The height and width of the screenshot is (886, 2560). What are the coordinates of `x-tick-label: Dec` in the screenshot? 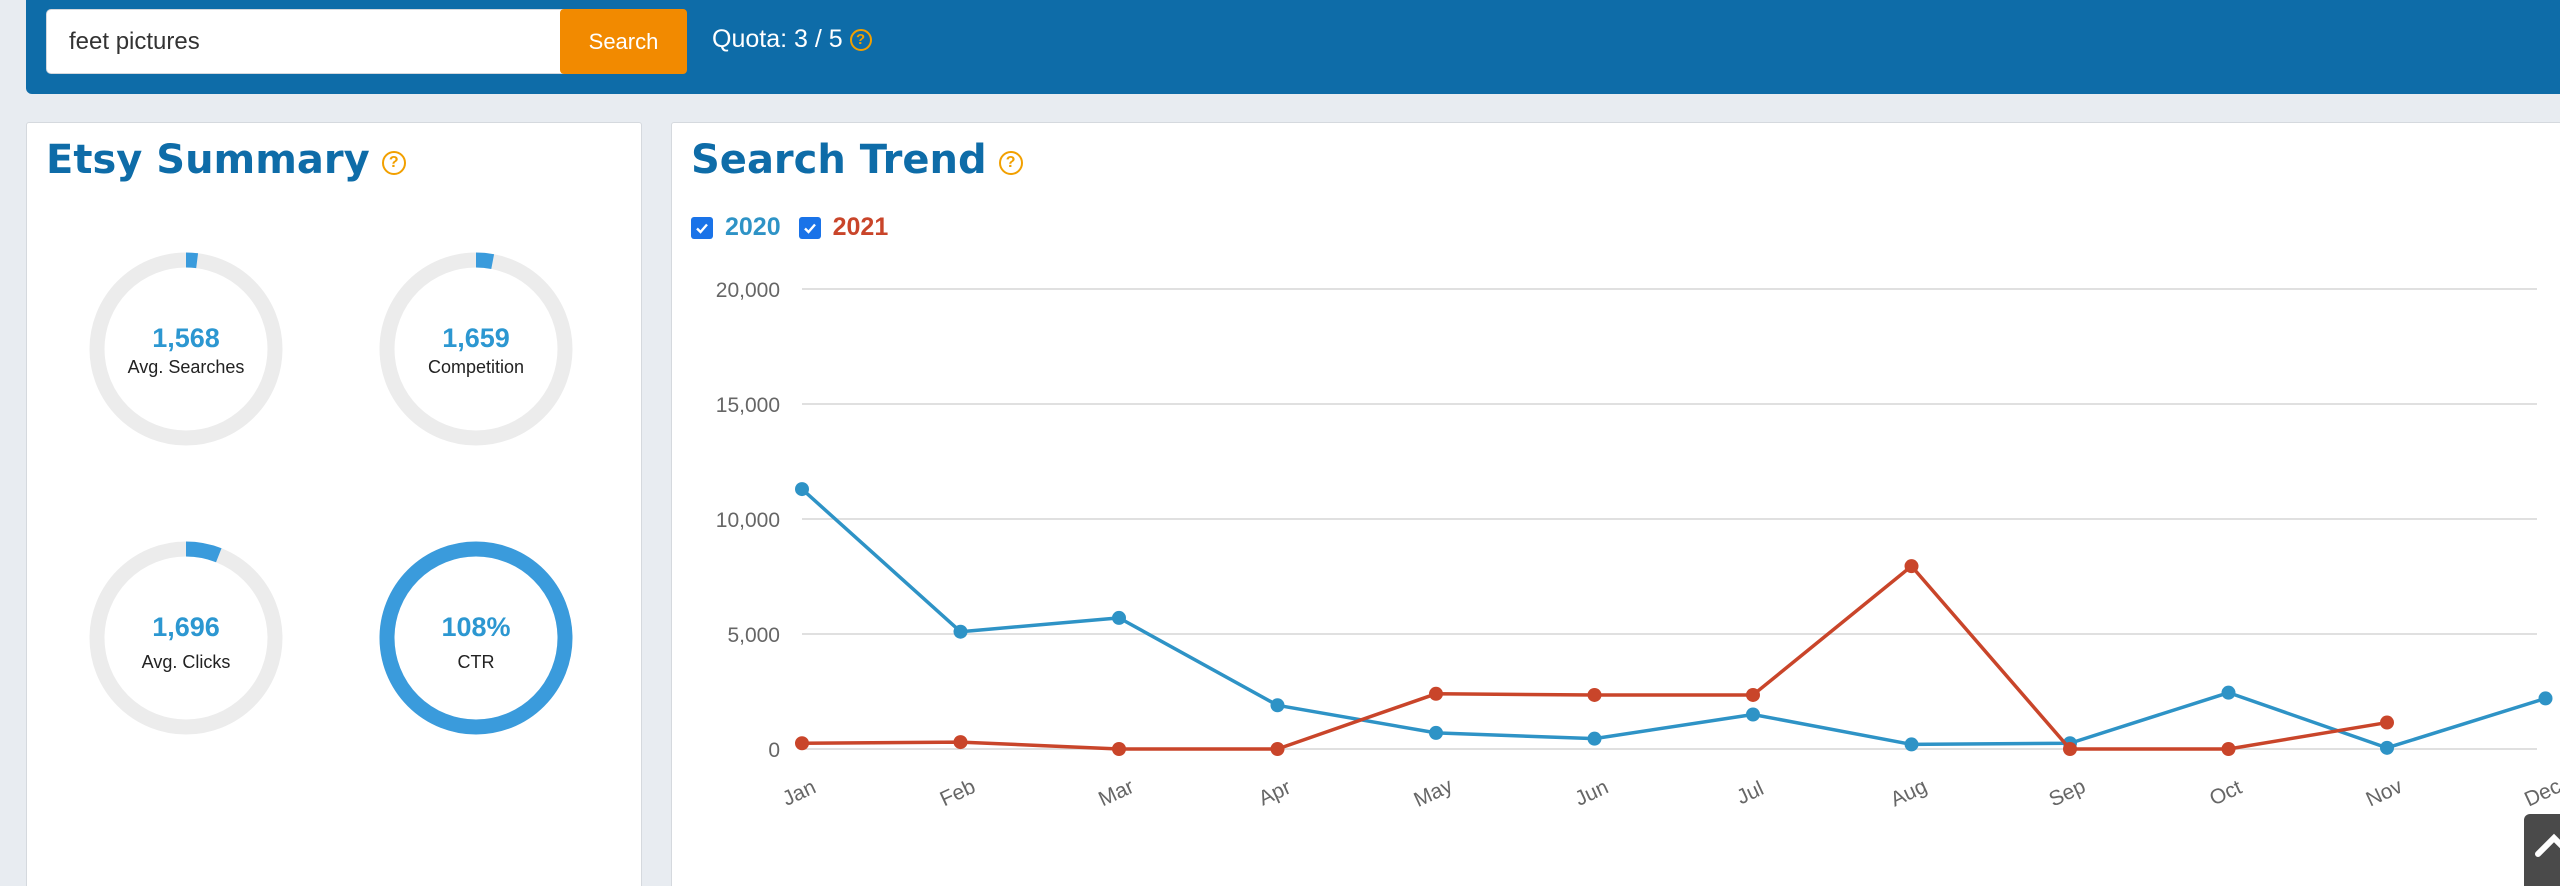 It's located at (2540, 793).